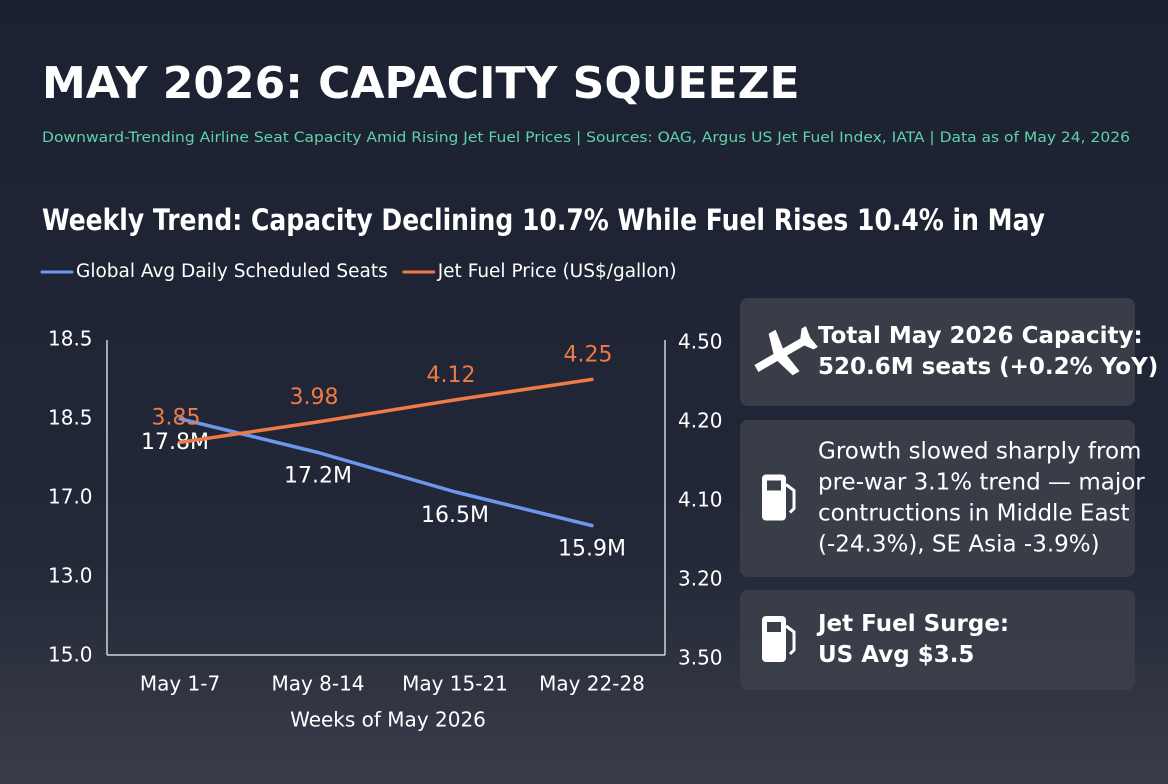 The image size is (1168, 784). Describe the element at coordinates (988, 367) in the screenshot. I see `card-text: 520.6M seats (+0.2% YoY)` at that location.